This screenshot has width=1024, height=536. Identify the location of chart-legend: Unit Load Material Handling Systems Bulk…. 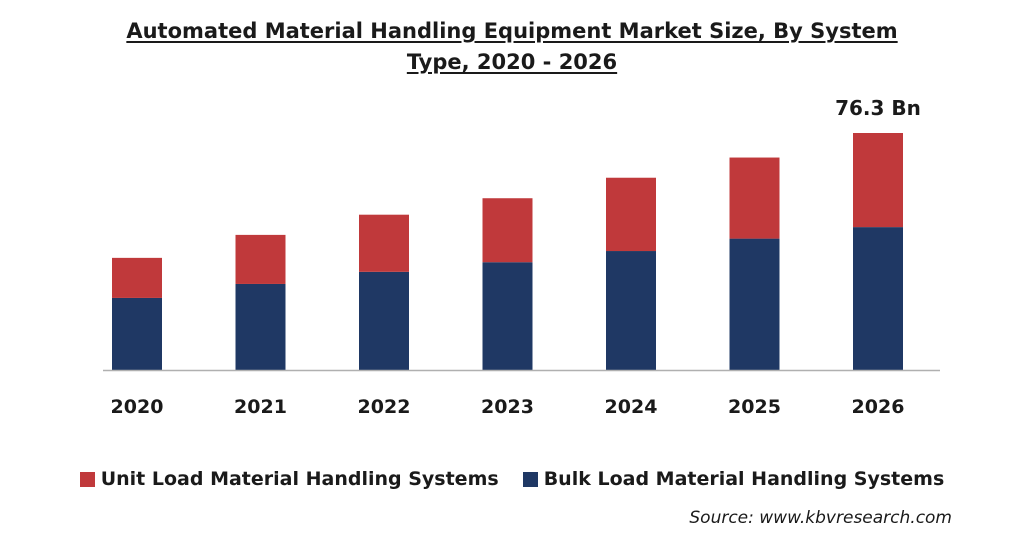
(512, 479).